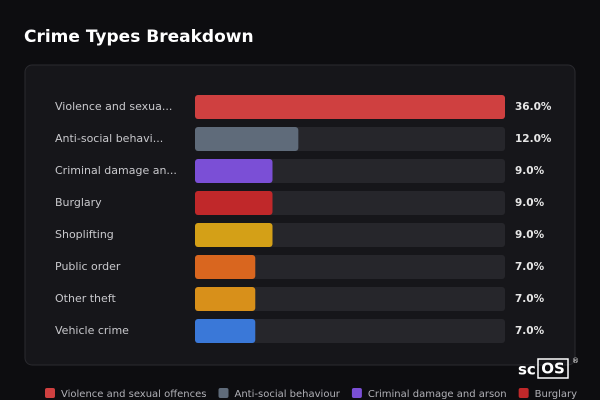 The height and width of the screenshot is (400, 600). Describe the element at coordinates (139, 37) in the screenshot. I see `chart-title: Crime Types Breakdown` at that location.